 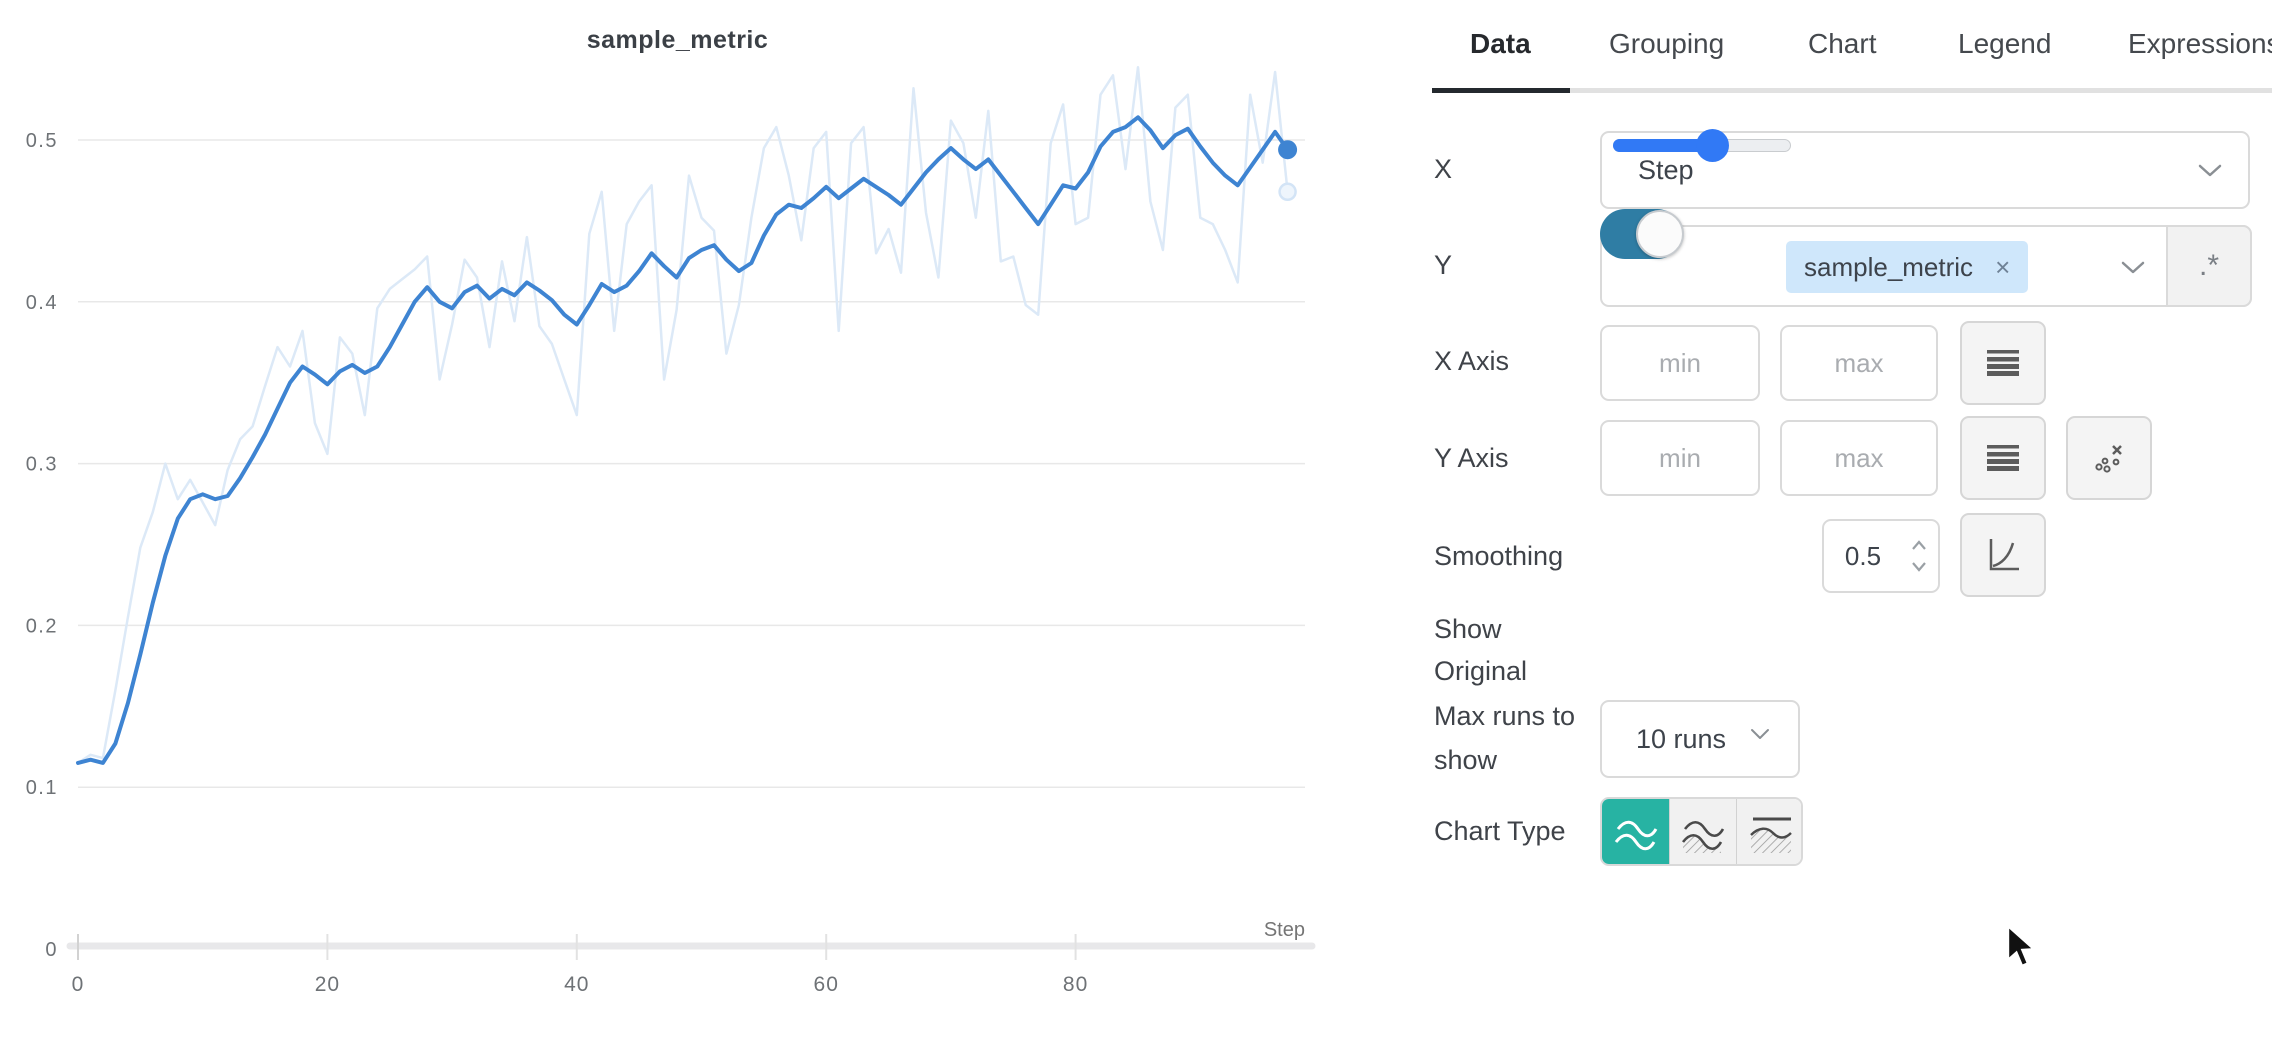 I want to click on smoothing-value-stepper: 0.5, so click(x=1881, y=556).